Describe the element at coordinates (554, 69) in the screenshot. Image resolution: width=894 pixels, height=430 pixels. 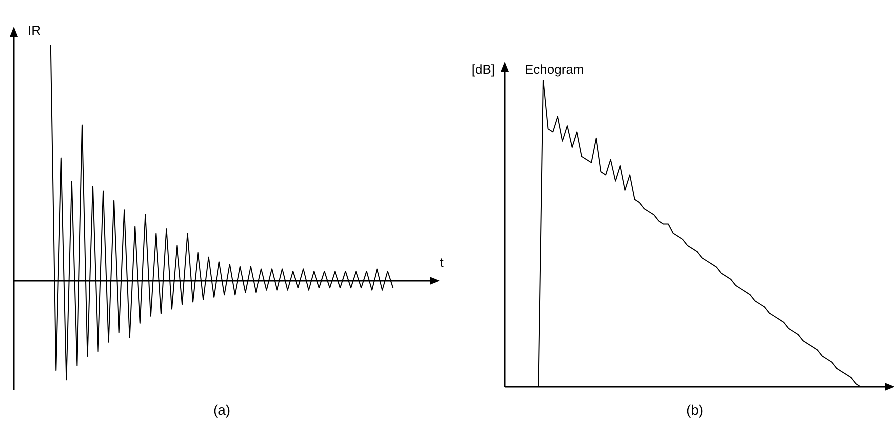
I see `chart-title: Echogram` at that location.